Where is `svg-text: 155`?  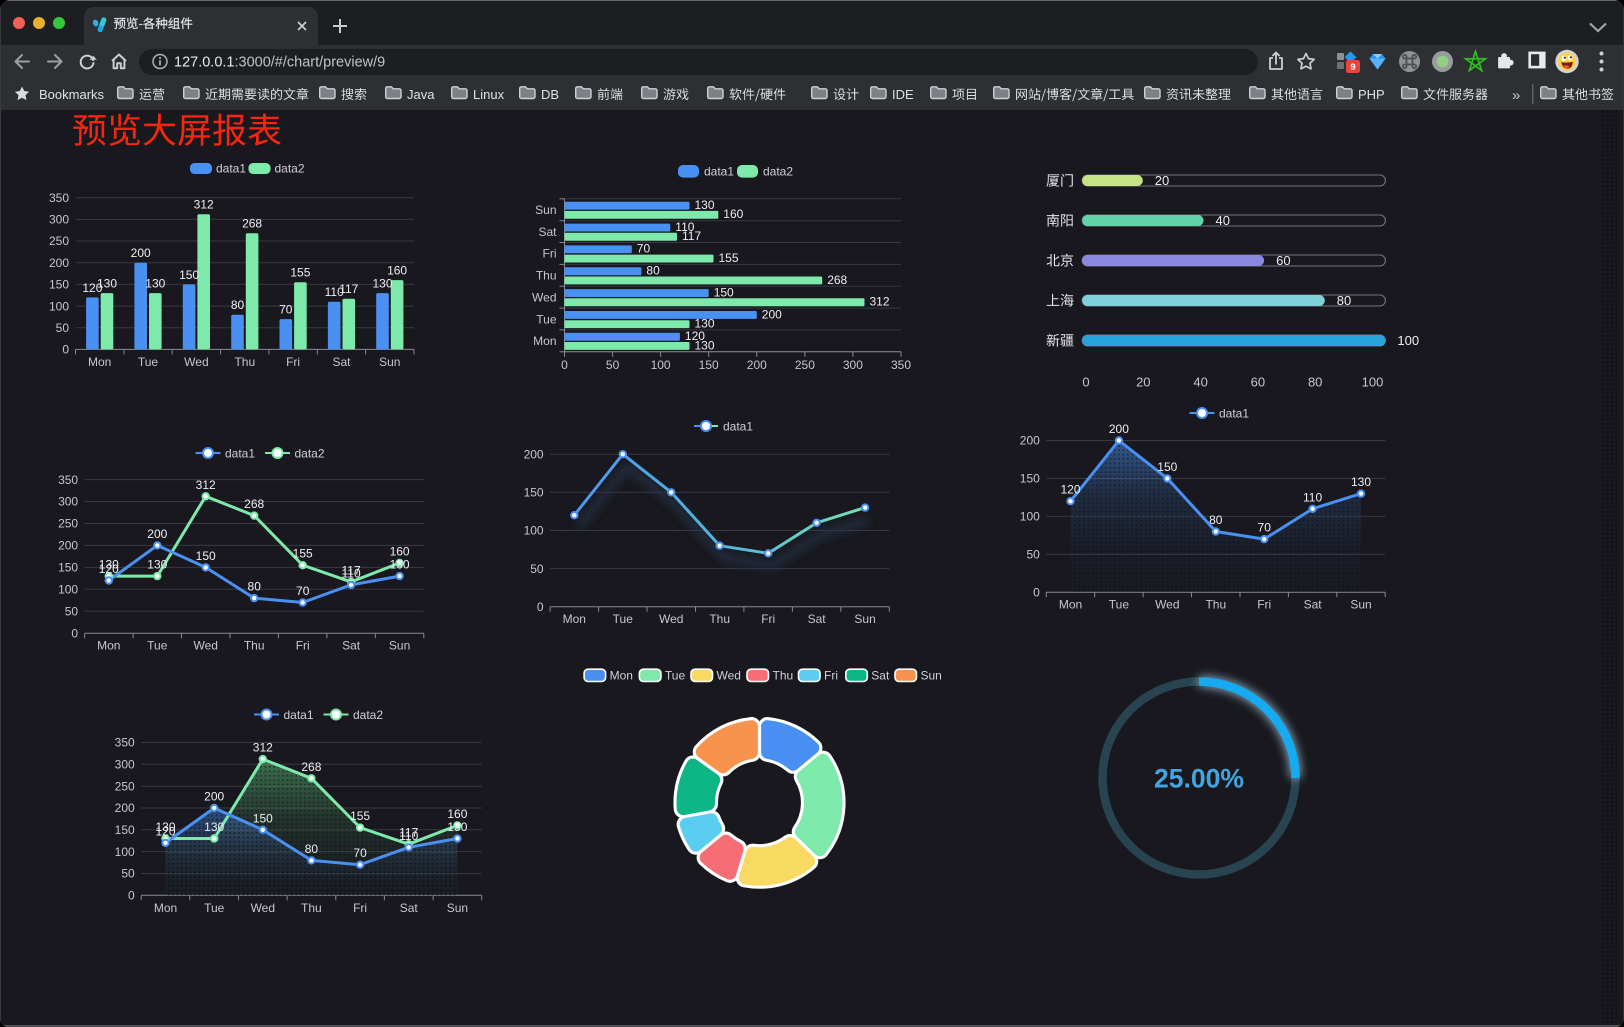
svg-text: 155 is located at coordinates (303, 554).